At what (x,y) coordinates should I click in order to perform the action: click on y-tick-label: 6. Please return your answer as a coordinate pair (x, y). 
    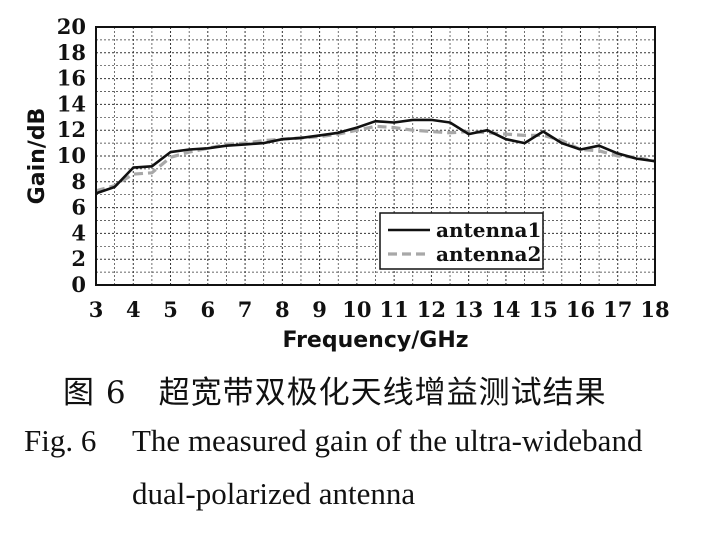
    Looking at the image, I should click on (78, 207).